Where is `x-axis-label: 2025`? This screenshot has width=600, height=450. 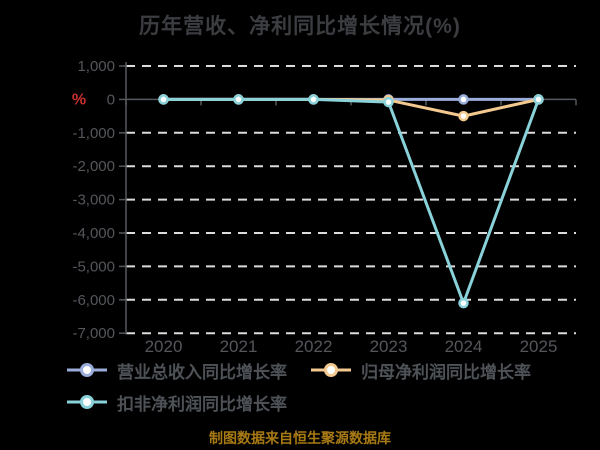
x-axis-label: 2025 is located at coordinates (539, 346).